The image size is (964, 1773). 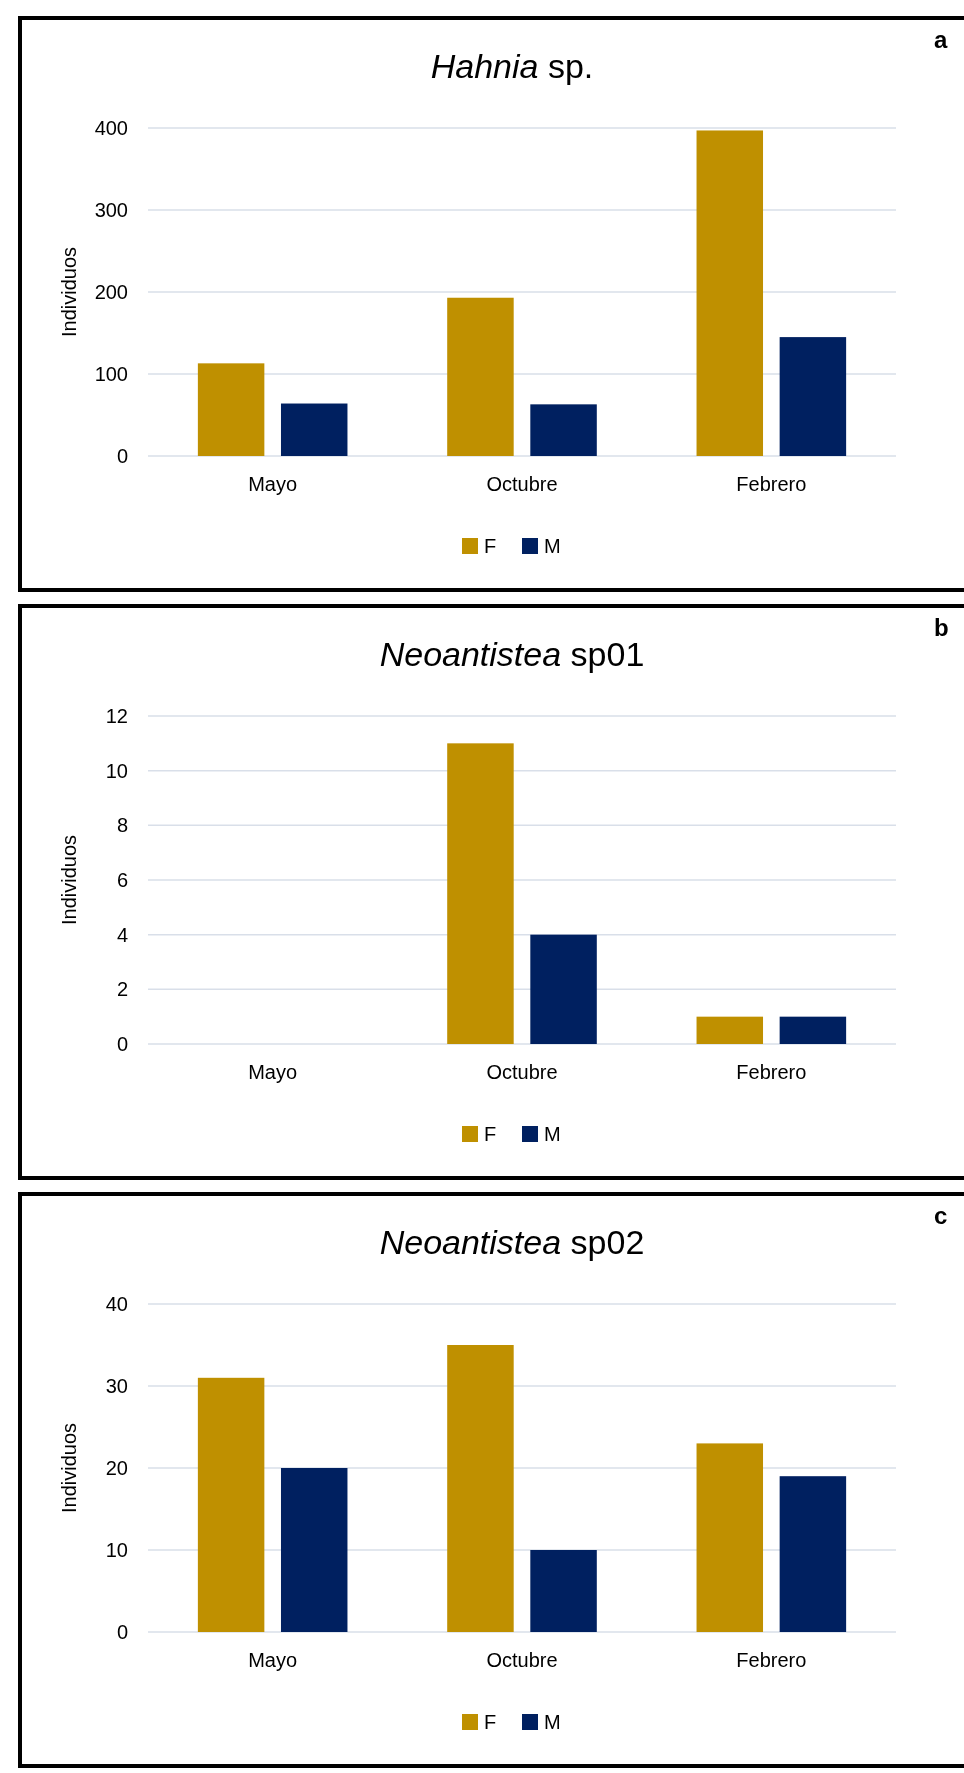 What do you see at coordinates (116, 716) in the screenshot?
I see `y-tick-label: 12` at bounding box center [116, 716].